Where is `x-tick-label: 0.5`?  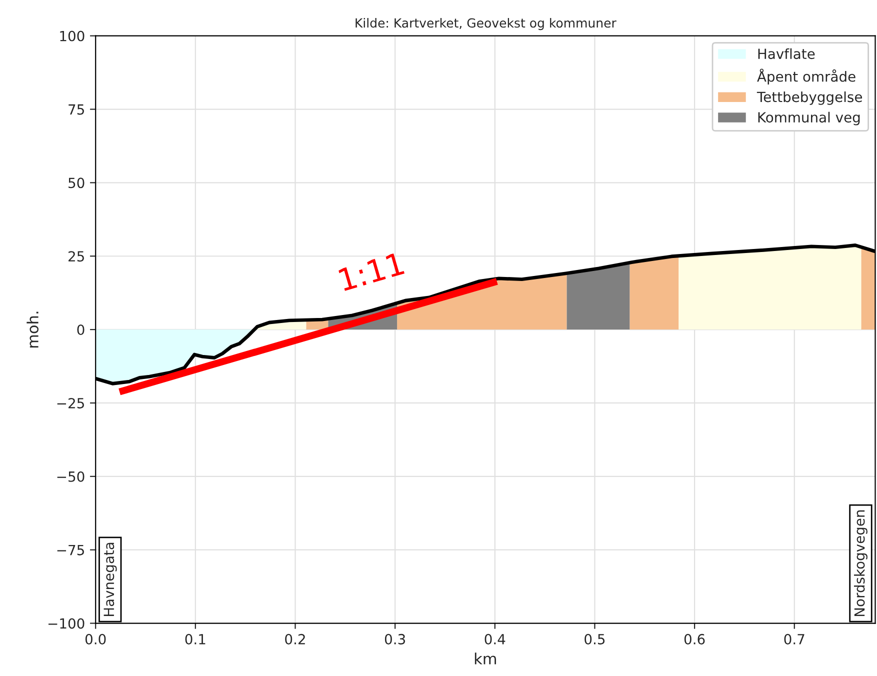 x-tick-label: 0.5 is located at coordinates (594, 639).